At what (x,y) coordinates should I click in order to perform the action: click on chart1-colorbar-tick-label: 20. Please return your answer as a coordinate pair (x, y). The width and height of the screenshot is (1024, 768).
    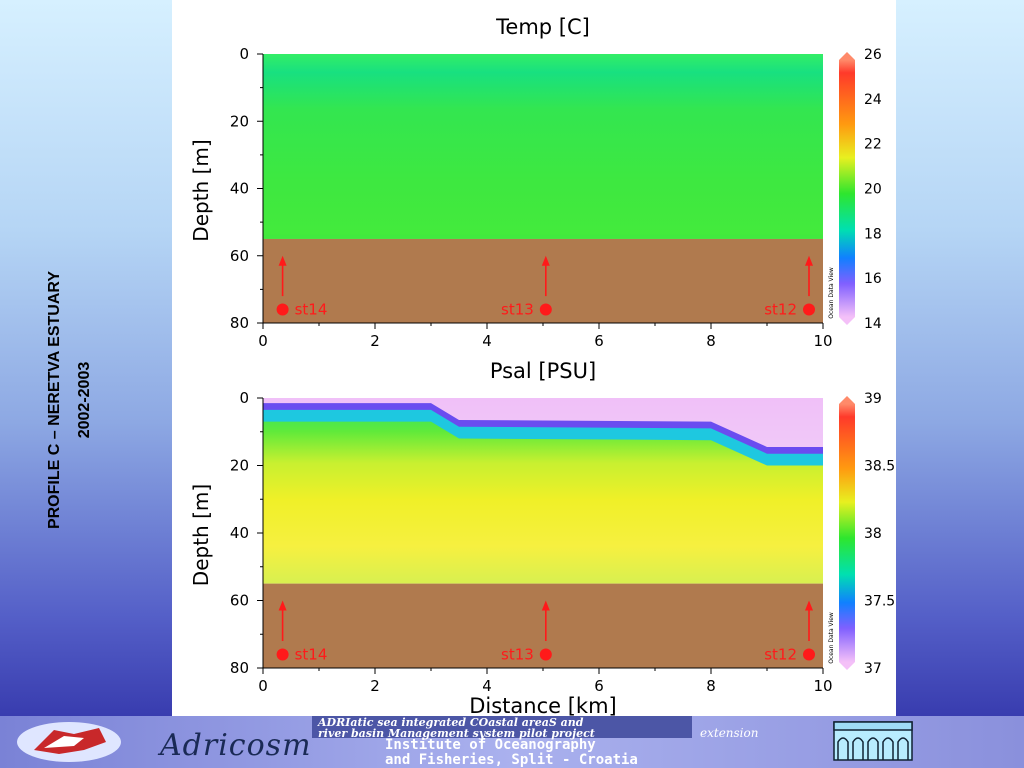
    Looking at the image, I should click on (873, 190).